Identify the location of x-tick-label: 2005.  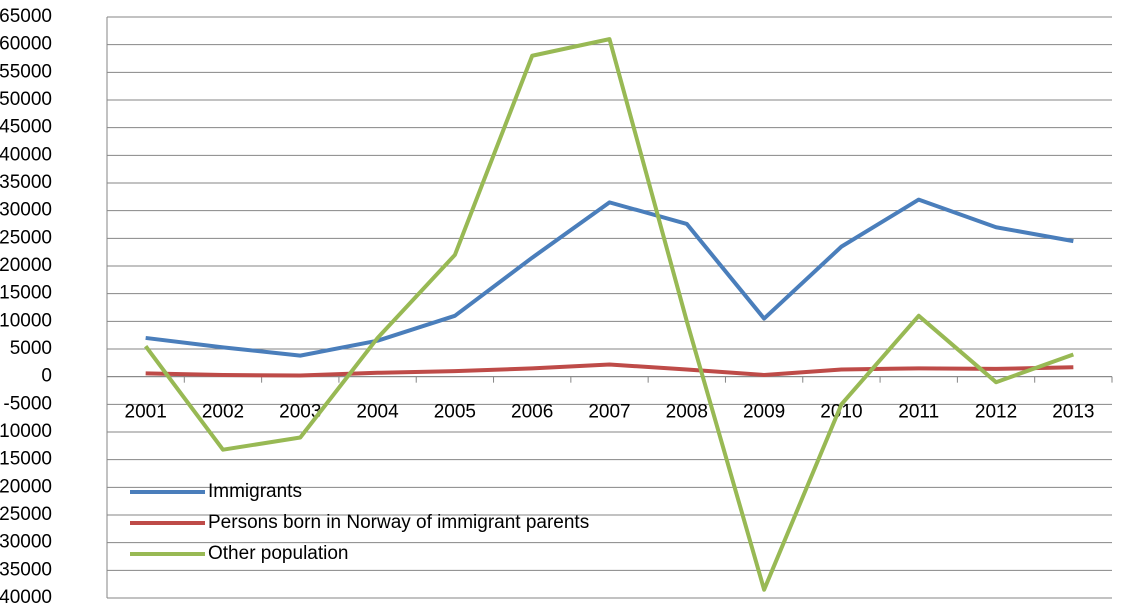
(455, 412).